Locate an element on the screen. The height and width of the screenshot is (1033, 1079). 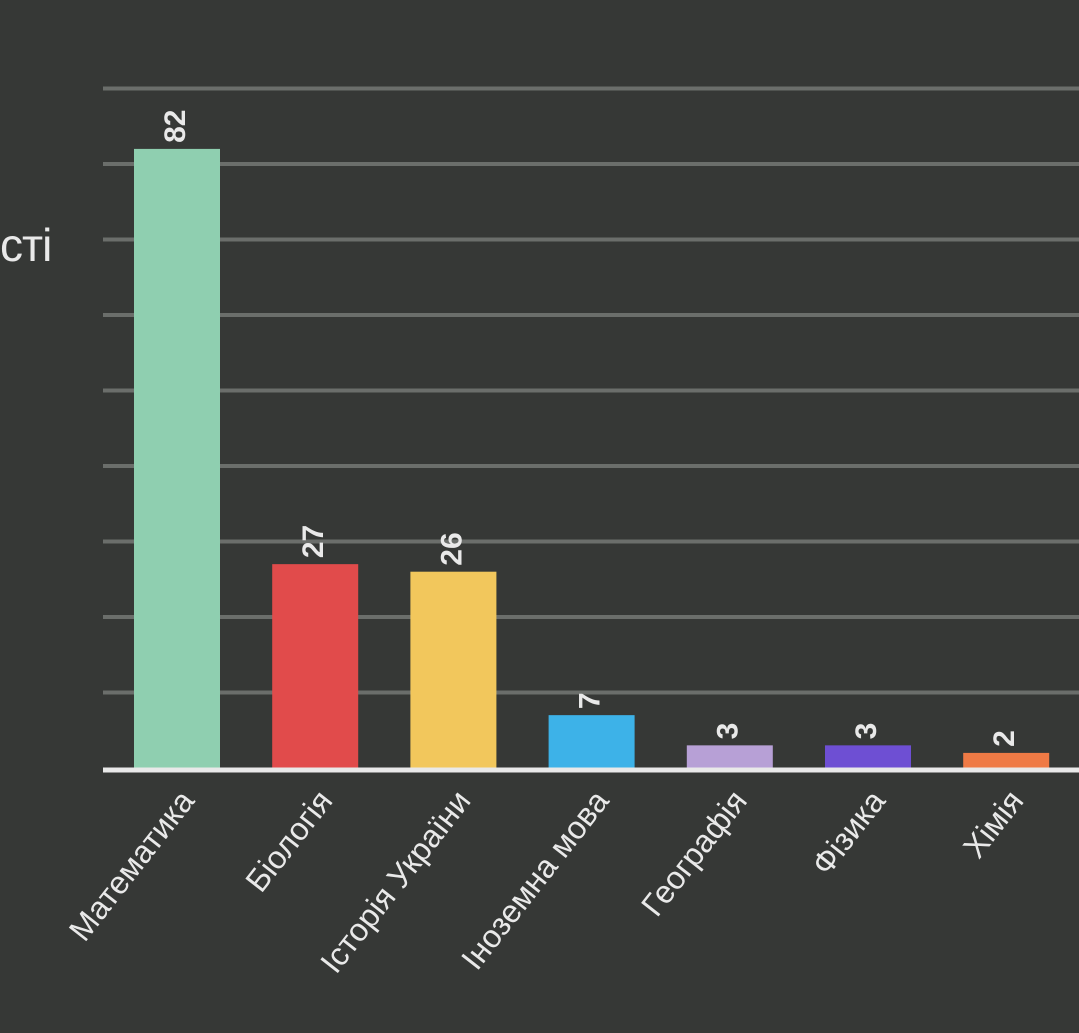
bar-value-label: 26 is located at coordinates (451, 548).